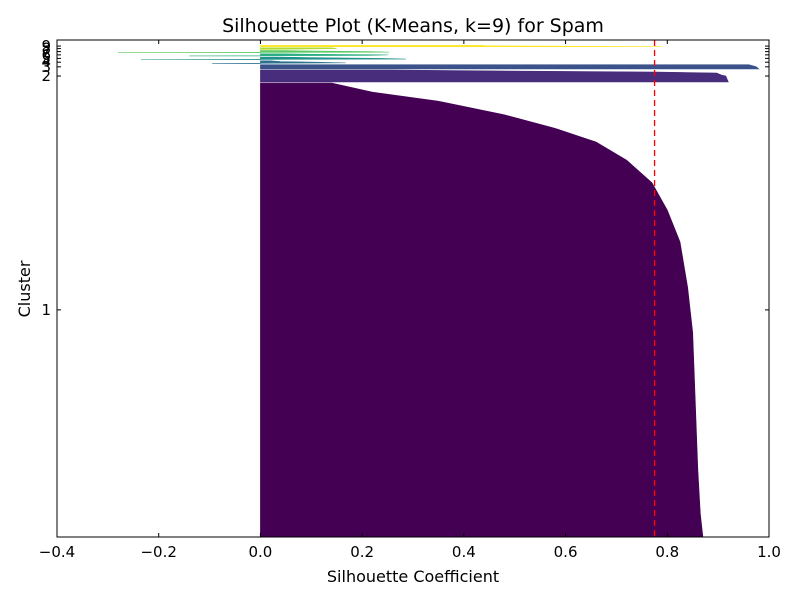  Describe the element at coordinates (667, 552) in the screenshot. I see `x-tick-label-6: 0.8` at that location.